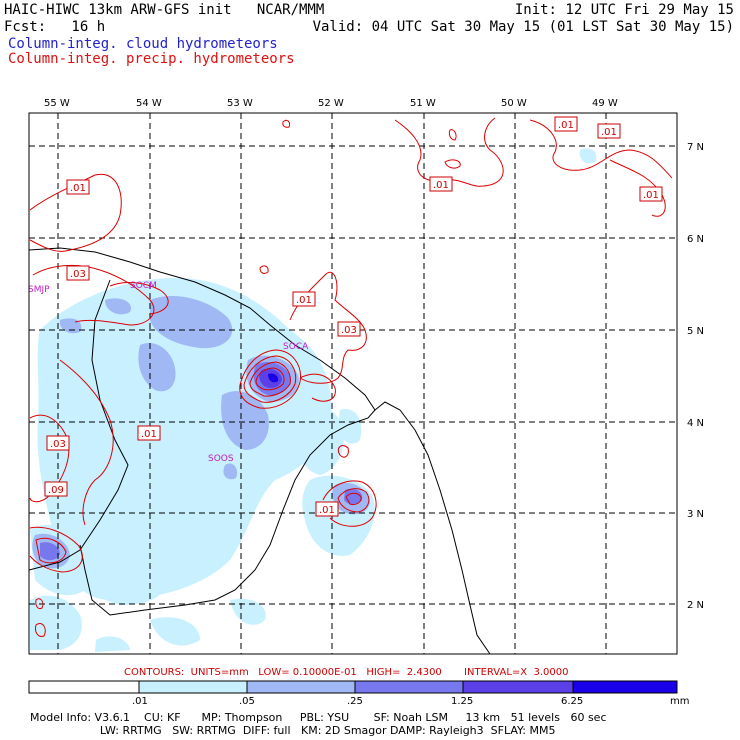 This screenshot has width=740, height=740. Describe the element at coordinates (423, 103) in the screenshot. I see `lon-label: 51 W` at that location.